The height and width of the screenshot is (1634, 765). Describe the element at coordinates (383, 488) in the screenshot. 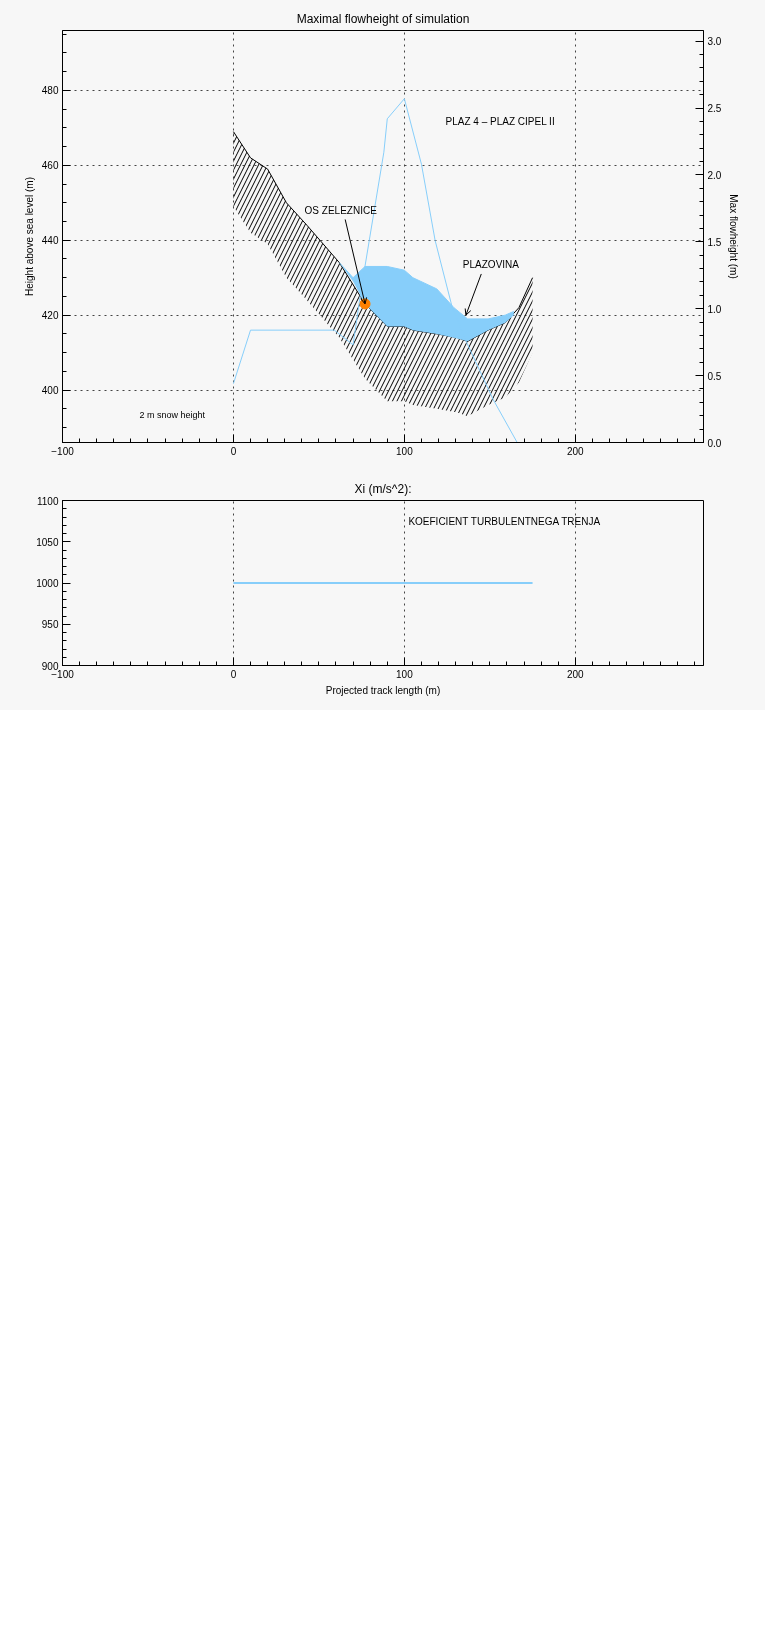

I see `chart-title: Xi (m/s^2):` at that location.